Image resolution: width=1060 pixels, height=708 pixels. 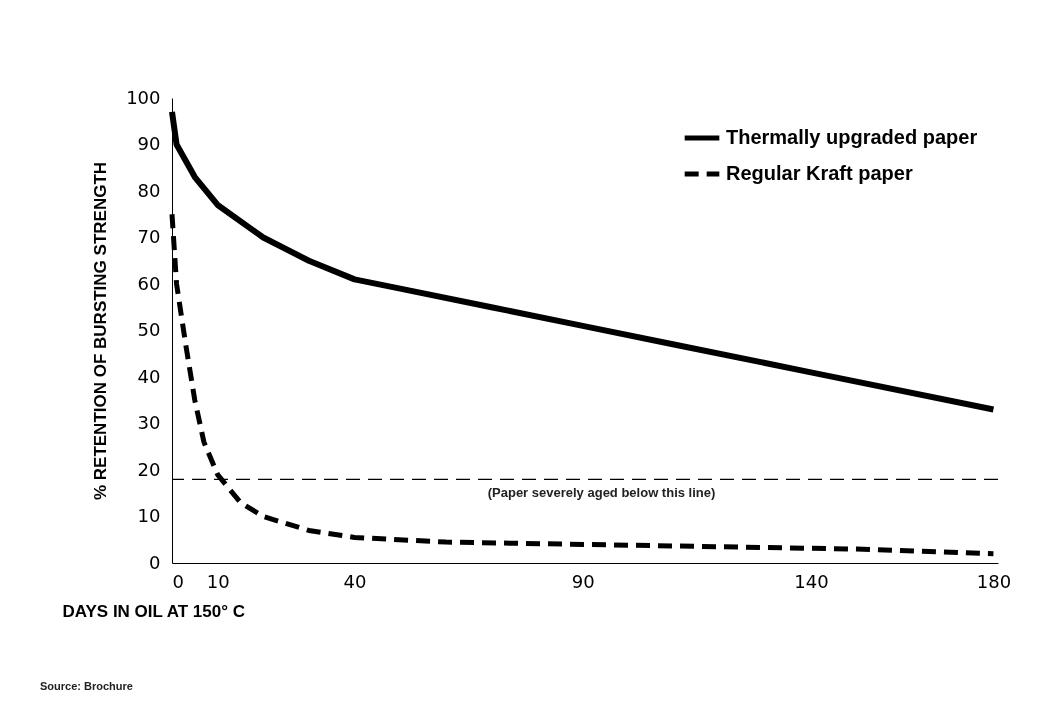 What do you see at coordinates (149, 469) in the screenshot?
I see `y-tick-label: 20` at bounding box center [149, 469].